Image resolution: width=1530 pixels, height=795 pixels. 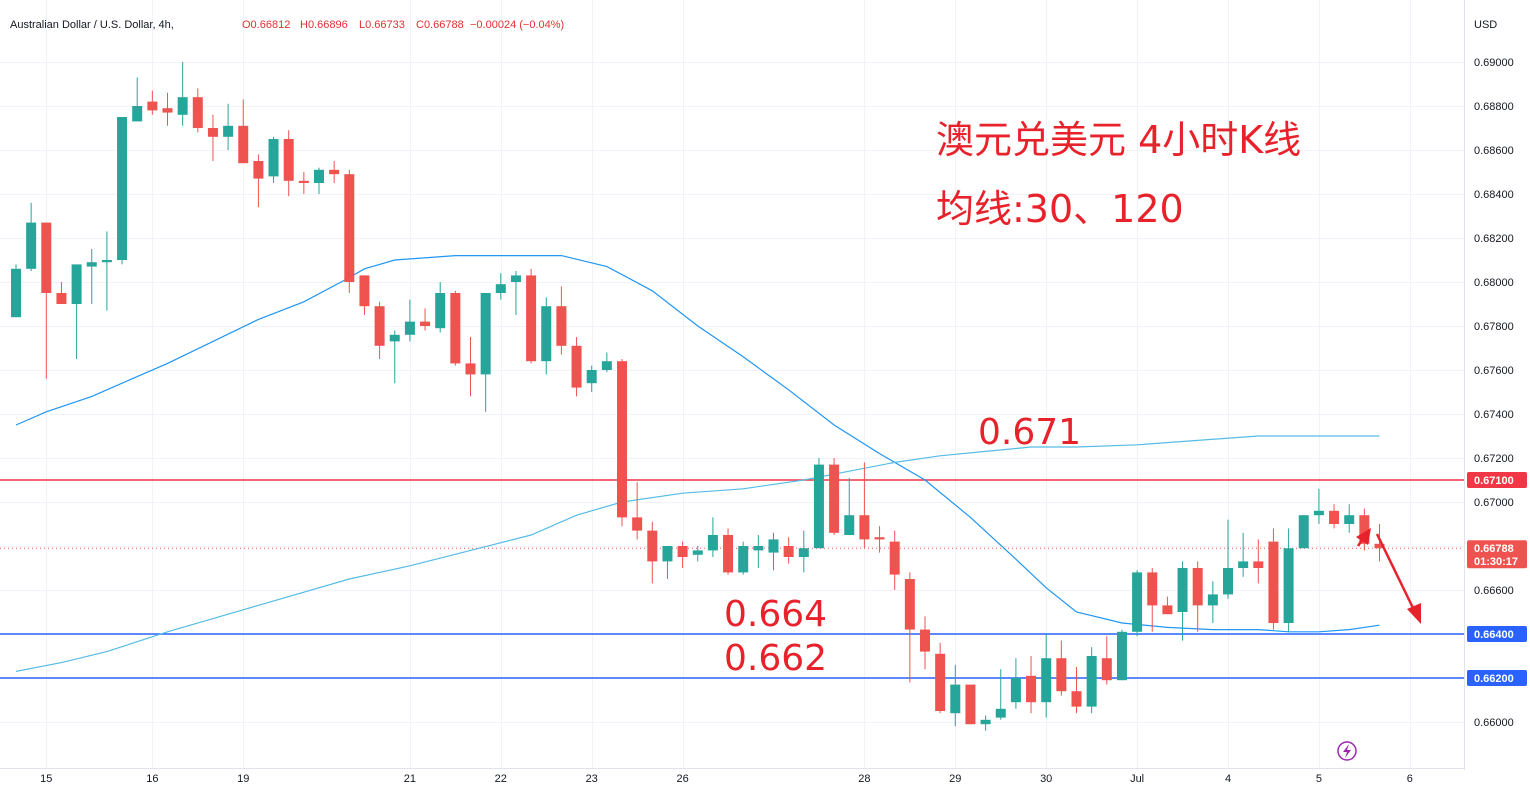 What do you see at coordinates (864, 779) in the screenshot?
I see `time-tick-label: 28` at bounding box center [864, 779].